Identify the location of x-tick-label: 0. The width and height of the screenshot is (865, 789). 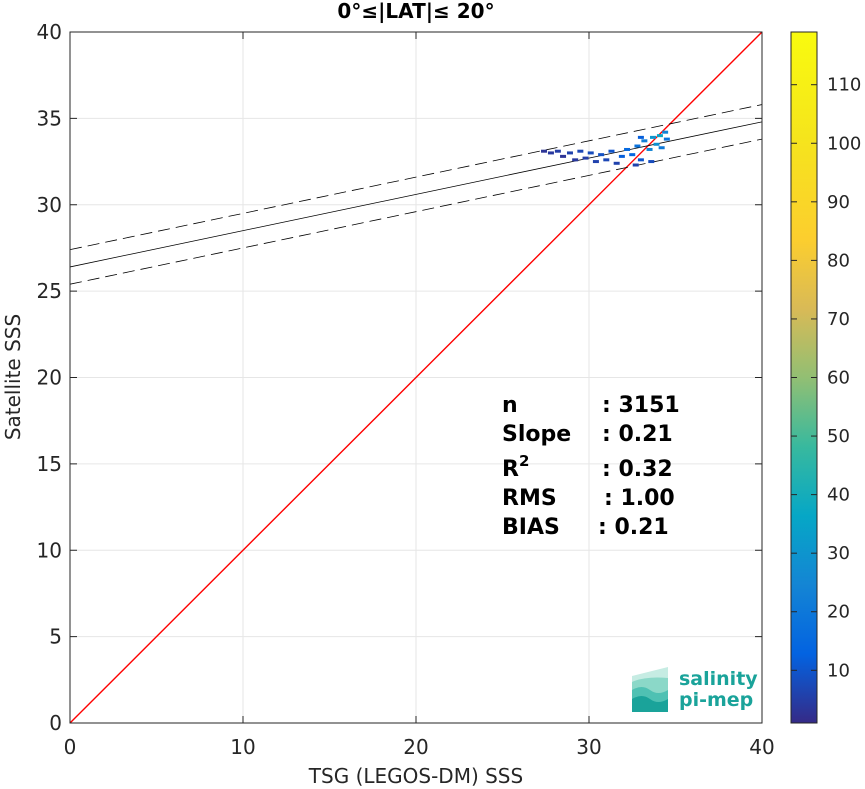
(70, 747).